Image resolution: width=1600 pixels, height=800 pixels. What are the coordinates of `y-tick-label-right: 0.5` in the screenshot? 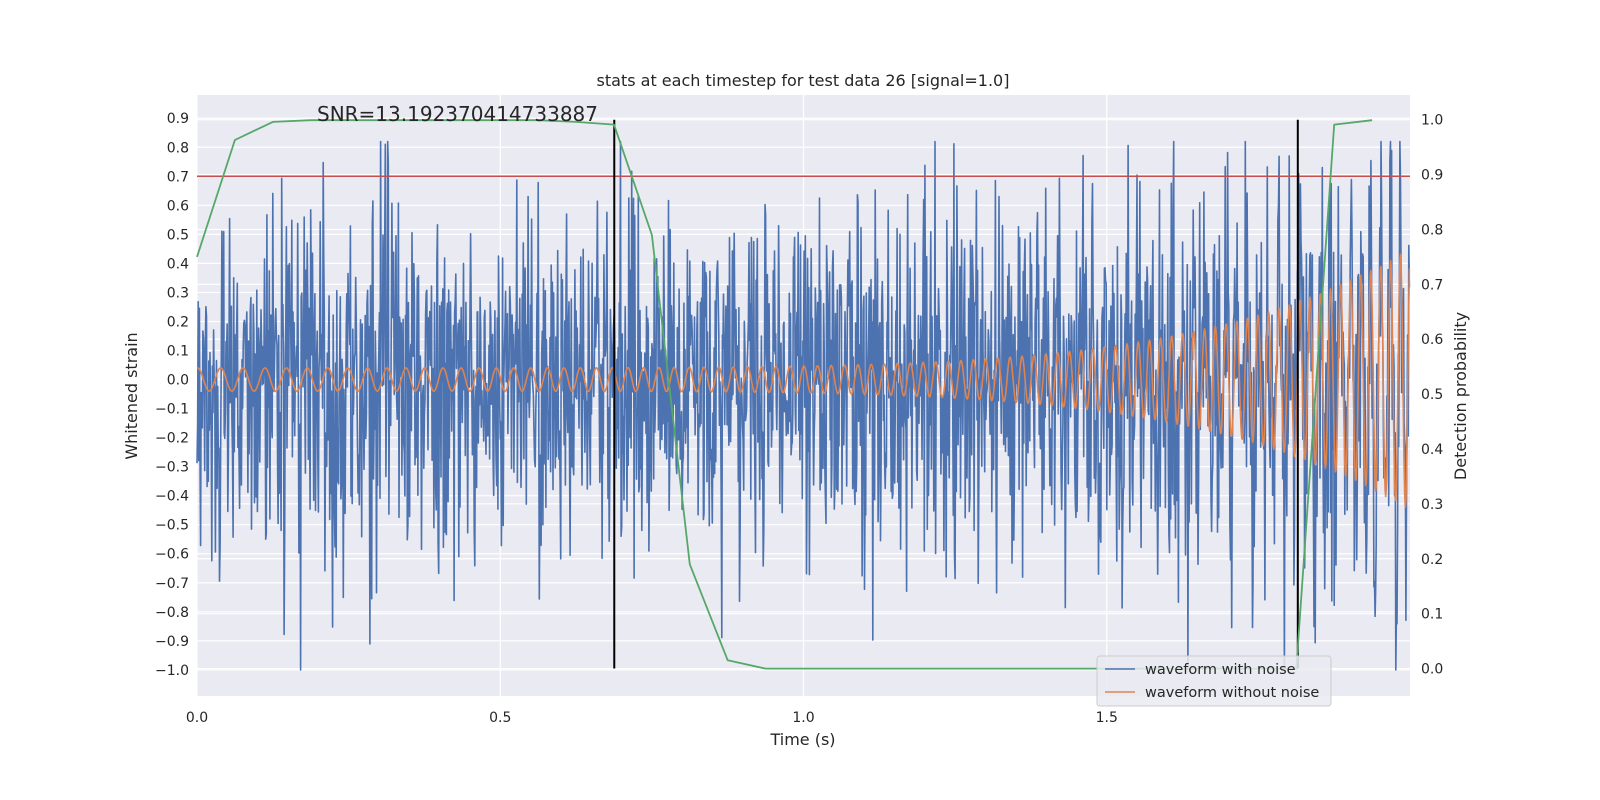 It's located at (1432, 395).